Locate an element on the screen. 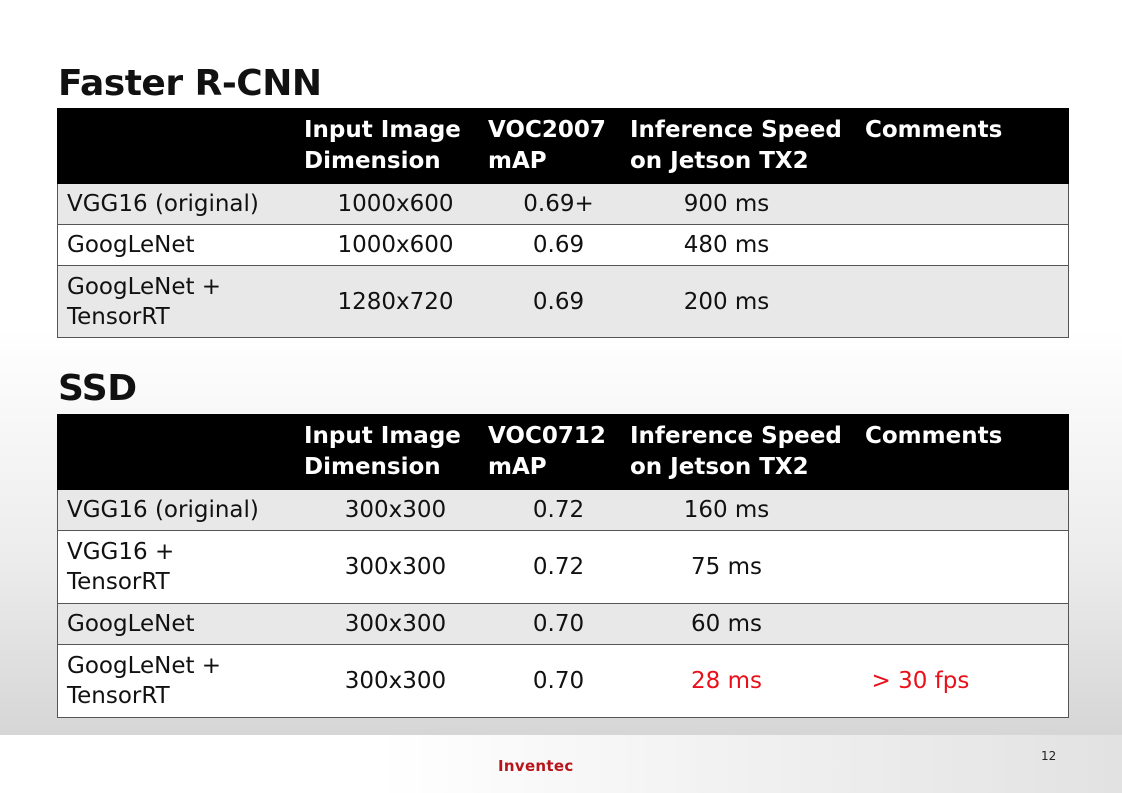  ssd-title: SSD is located at coordinates (97, 388).